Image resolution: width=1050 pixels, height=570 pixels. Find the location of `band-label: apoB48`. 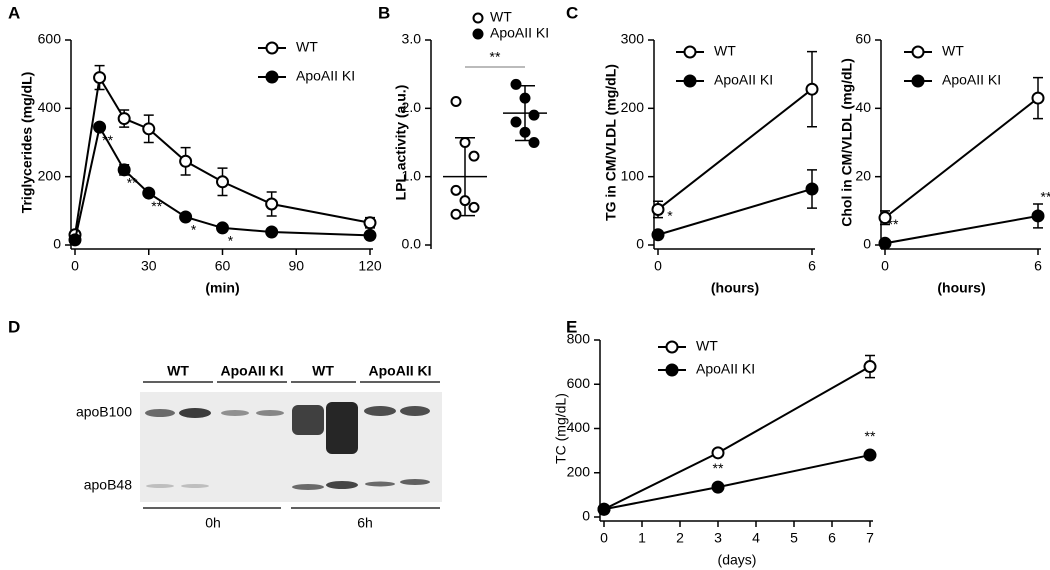

band-label: apoB48 is located at coordinates (108, 485).